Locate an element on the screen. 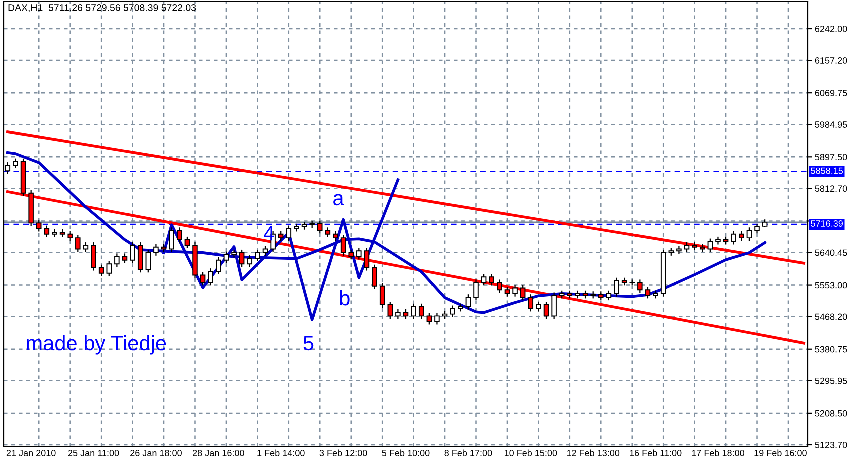 This screenshot has width=856, height=463. annotation: b is located at coordinates (345, 298).